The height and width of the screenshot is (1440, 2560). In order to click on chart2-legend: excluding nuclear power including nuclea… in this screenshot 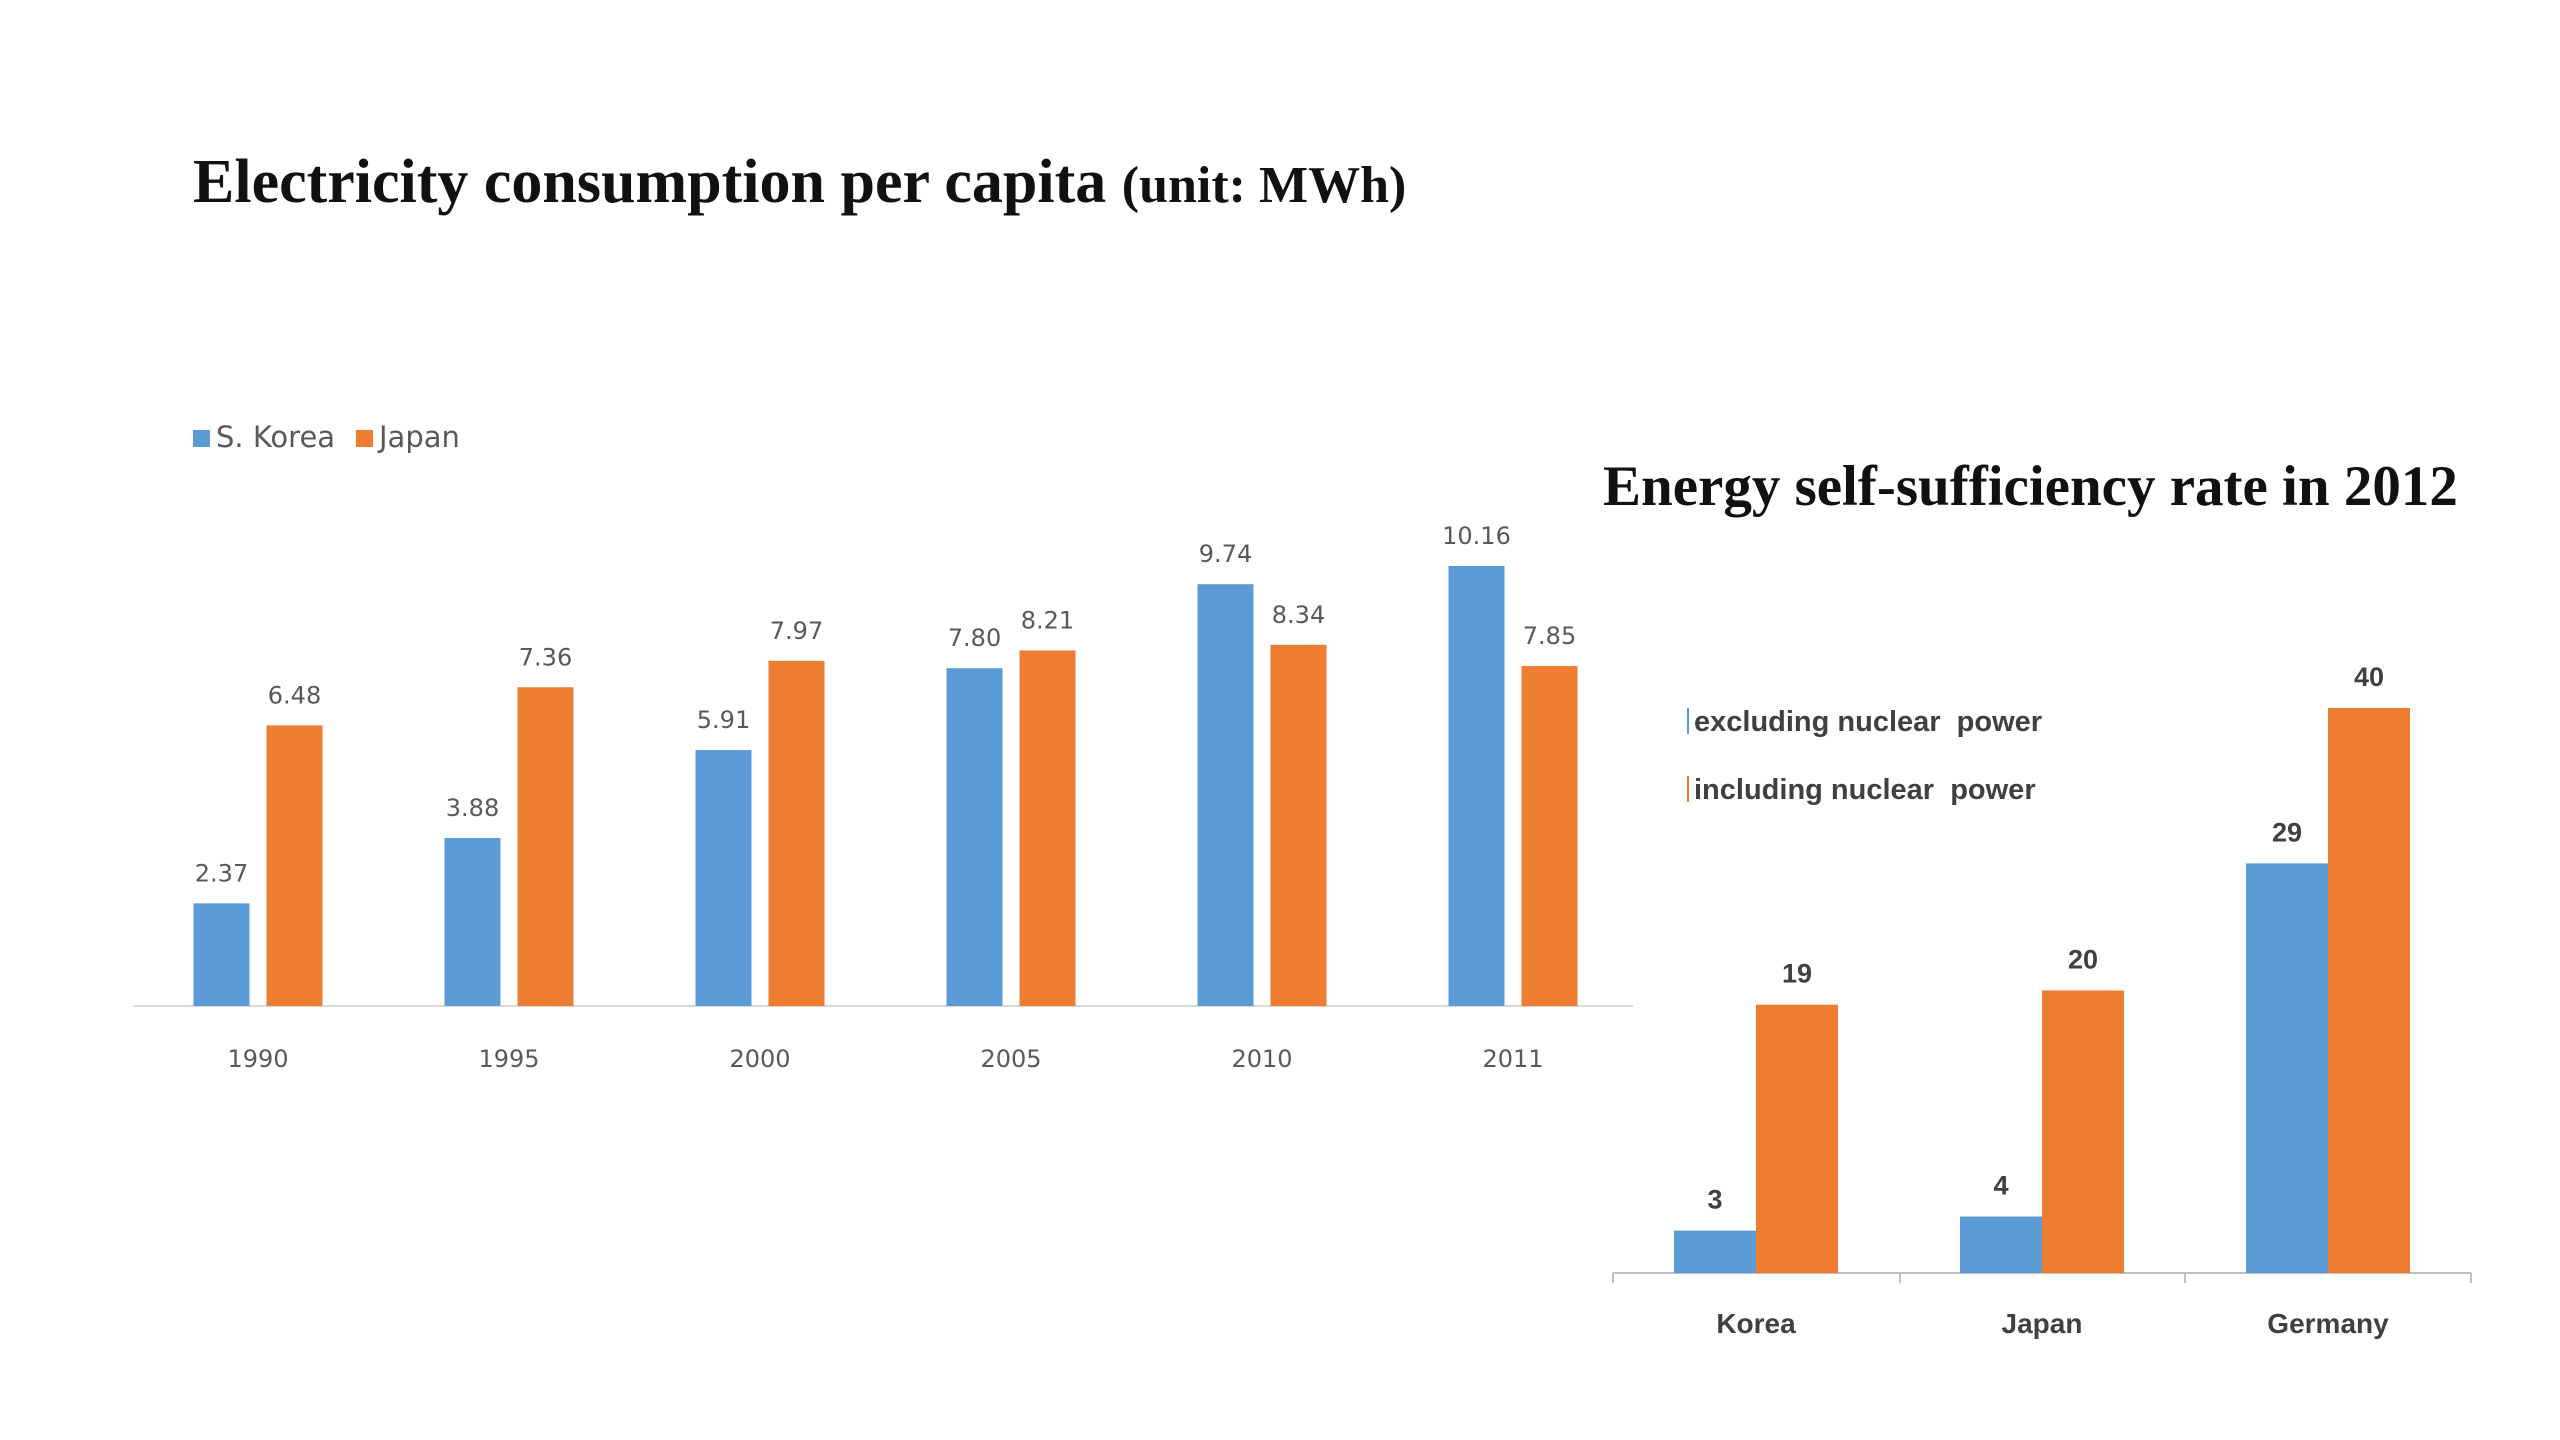, I will do `click(1864, 756)`.